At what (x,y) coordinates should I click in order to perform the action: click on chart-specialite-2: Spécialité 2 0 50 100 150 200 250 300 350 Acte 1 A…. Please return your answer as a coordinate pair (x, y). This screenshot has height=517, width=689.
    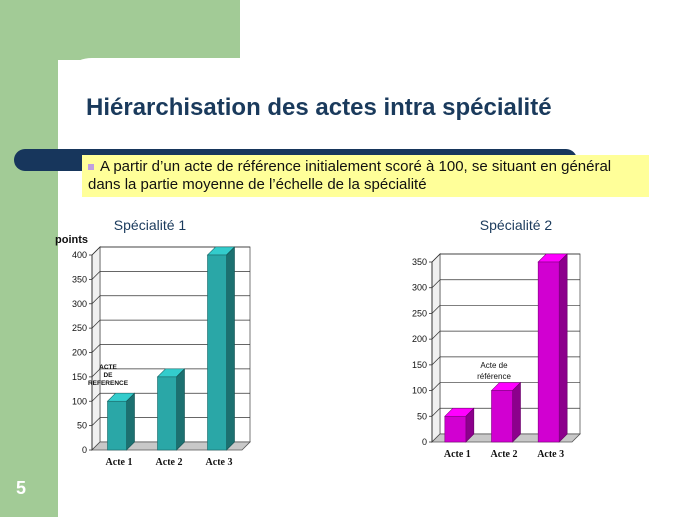
    Looking at the image, I should click on (496, 338).